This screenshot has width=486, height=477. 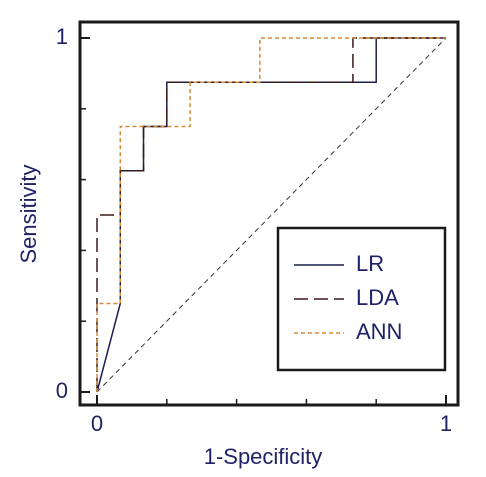 I want to click on legend-label: ANN, so click(x=379, y=331).